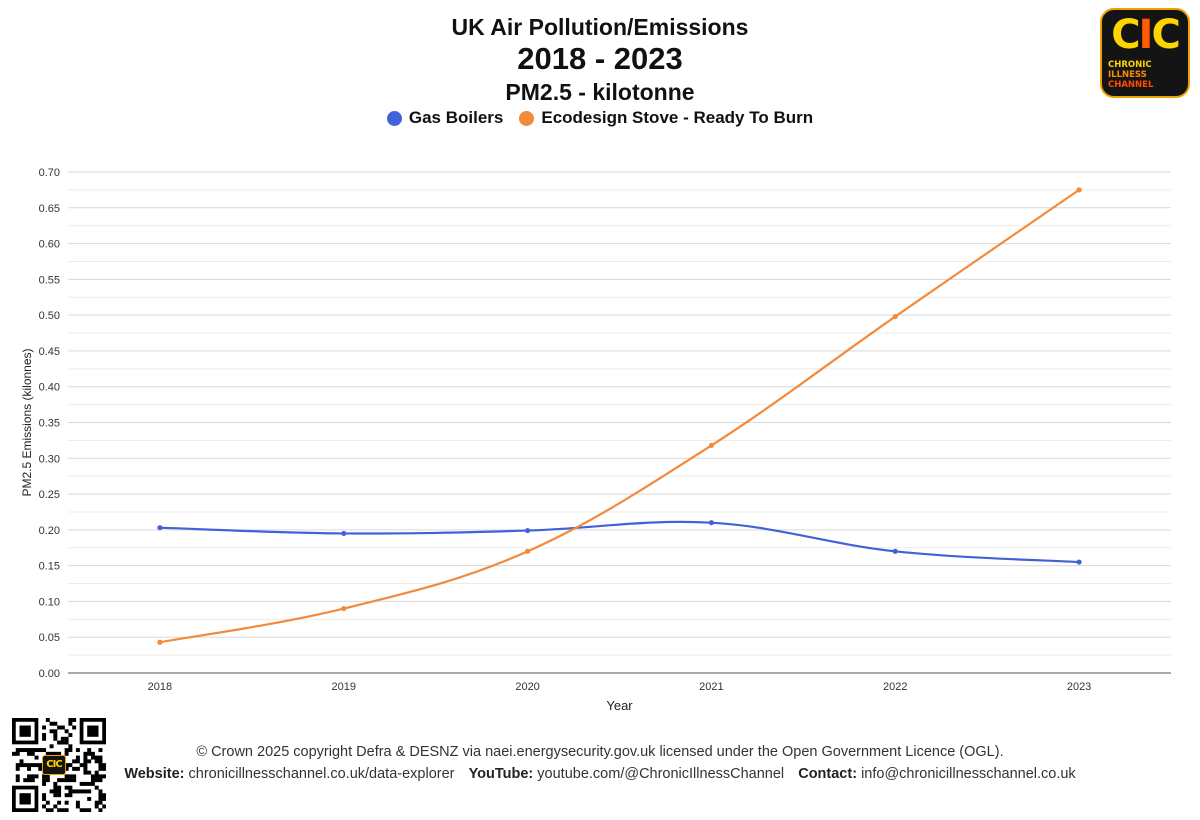  What do you see at coordinates (49, 567) in the screenshot?
I see `y-tick-label: 0.15` at bounding box center [49, 567].